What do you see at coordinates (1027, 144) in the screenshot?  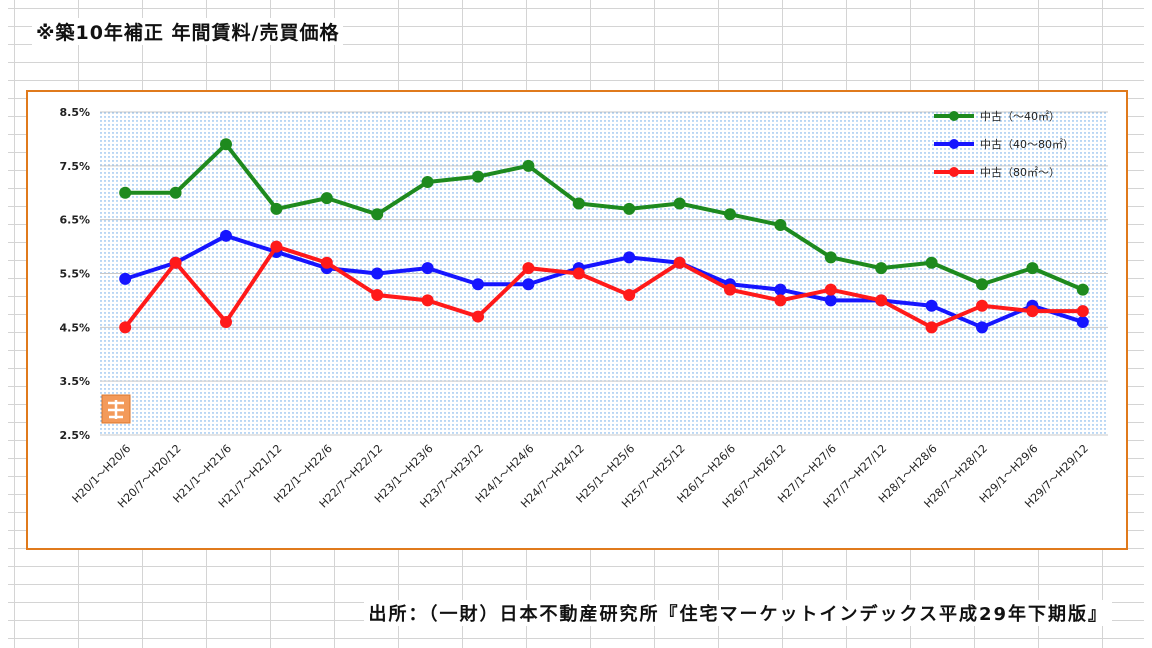 I see `legend-entry-label: 中古（40～80㎡）` at bounding box center [1027, 144].